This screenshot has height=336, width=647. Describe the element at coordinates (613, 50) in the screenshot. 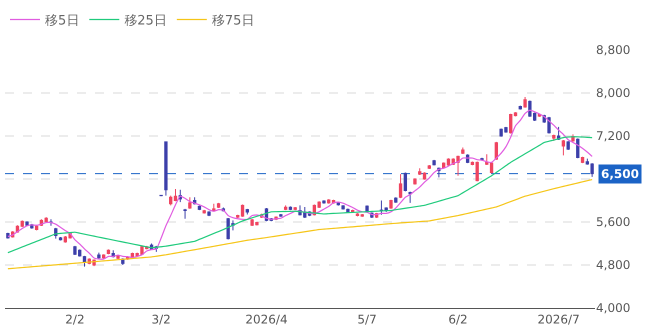

I see `y-tick-label: 8,800` at that location.